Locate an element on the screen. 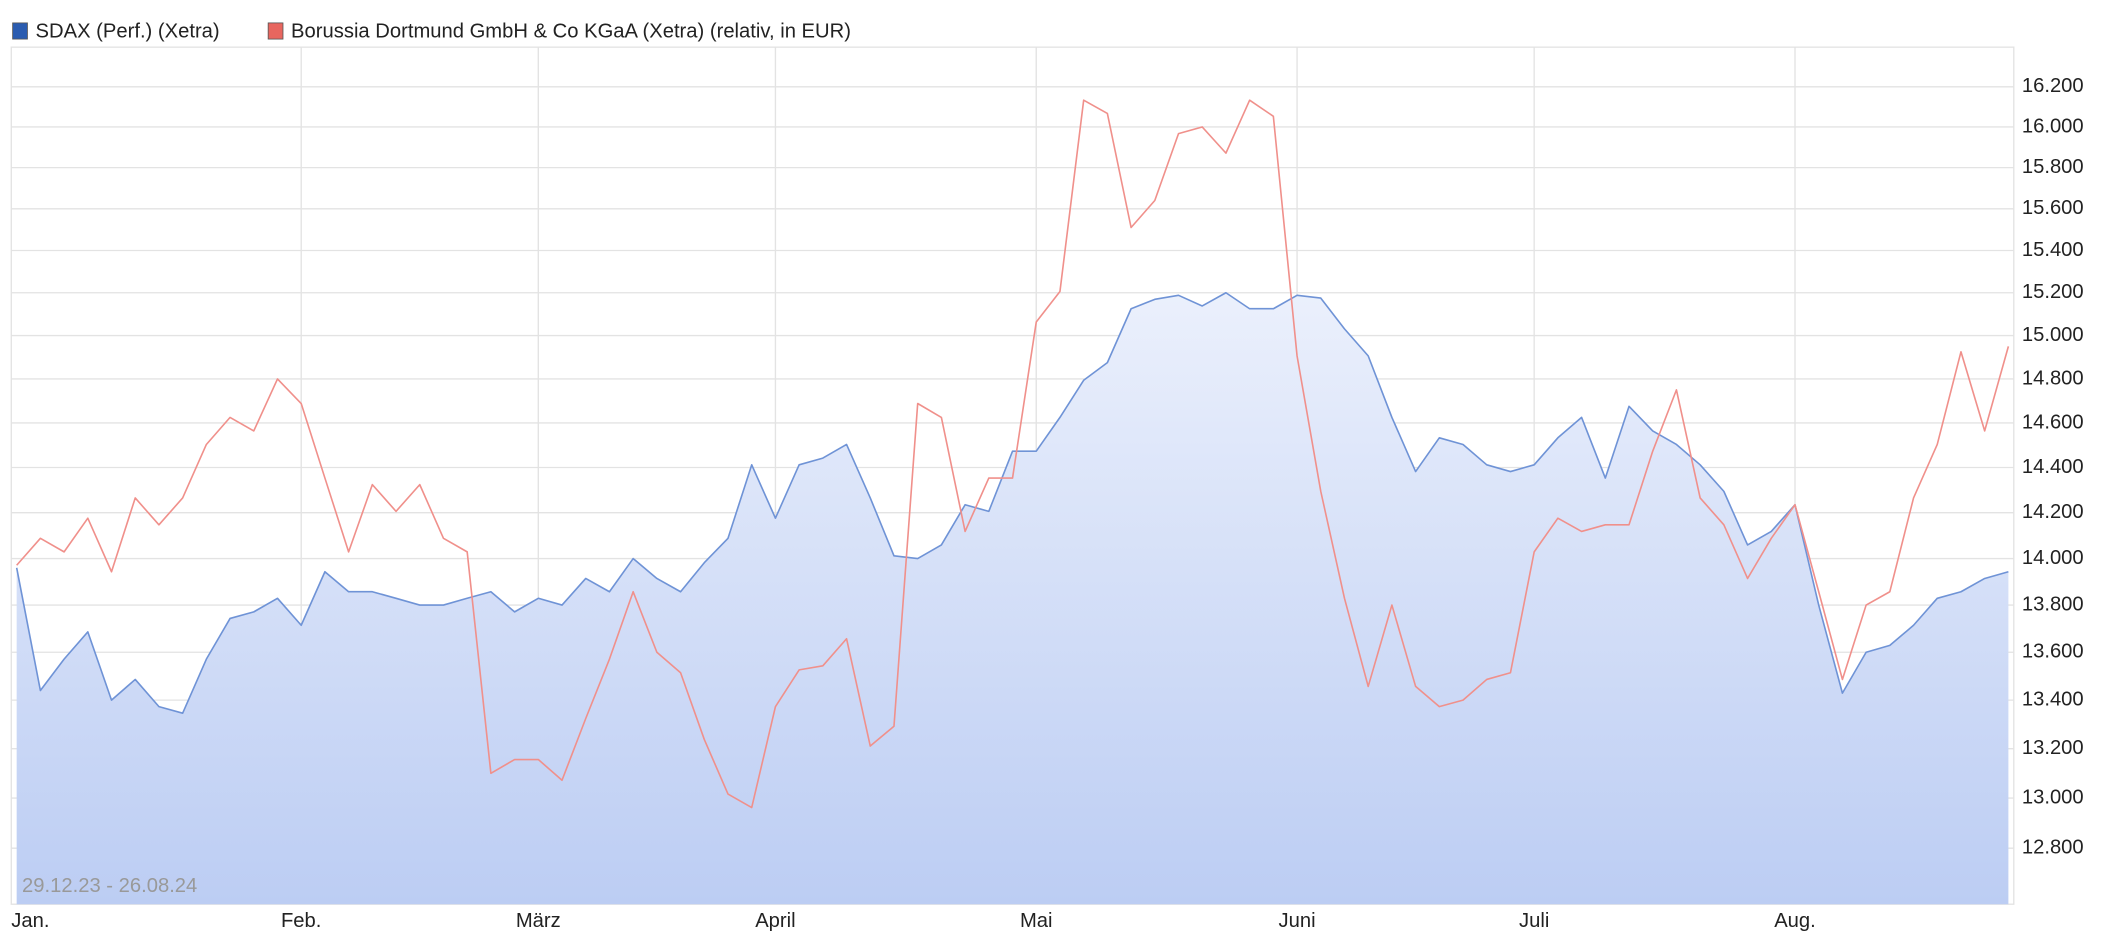 Image resolution: width=2114 pixels, height=946 pixels. y-tick-label: 15.200 is located at coordinates (2053, 292).